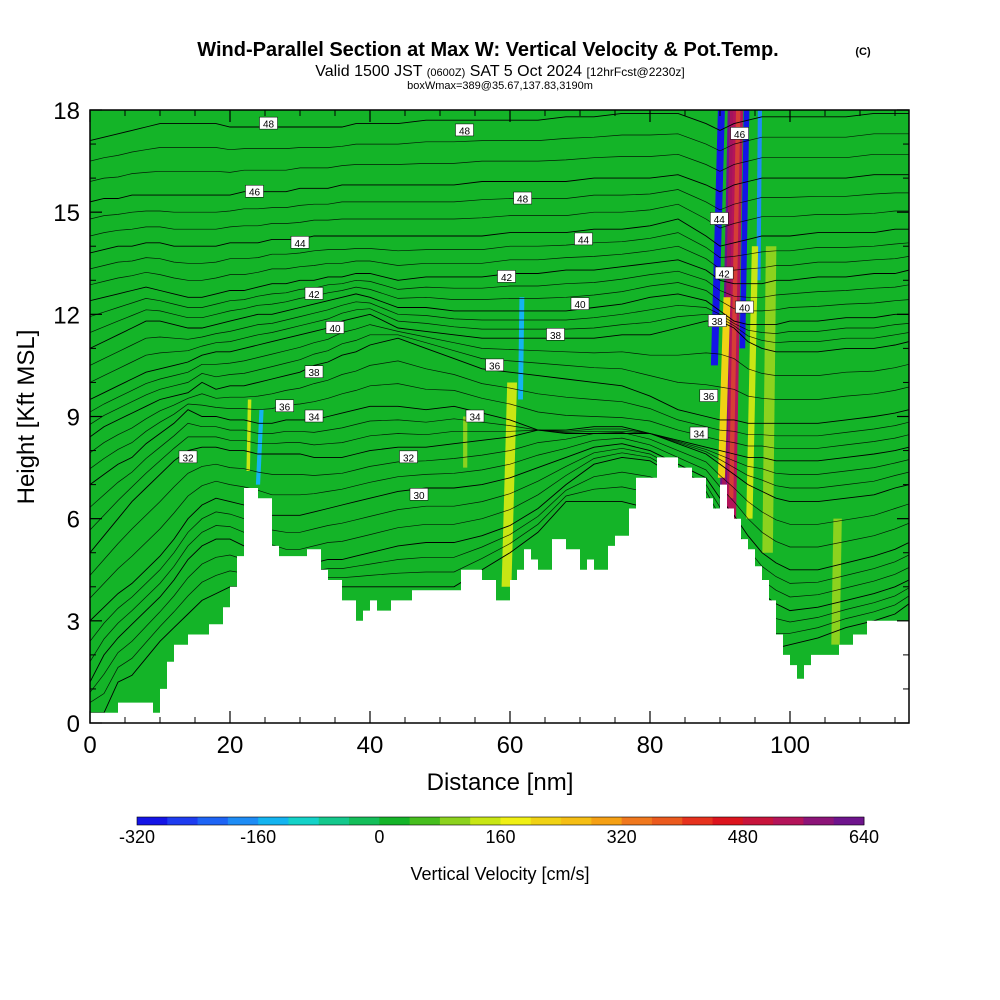  I want to click on contour-label-text: 42, so click(314, 295).